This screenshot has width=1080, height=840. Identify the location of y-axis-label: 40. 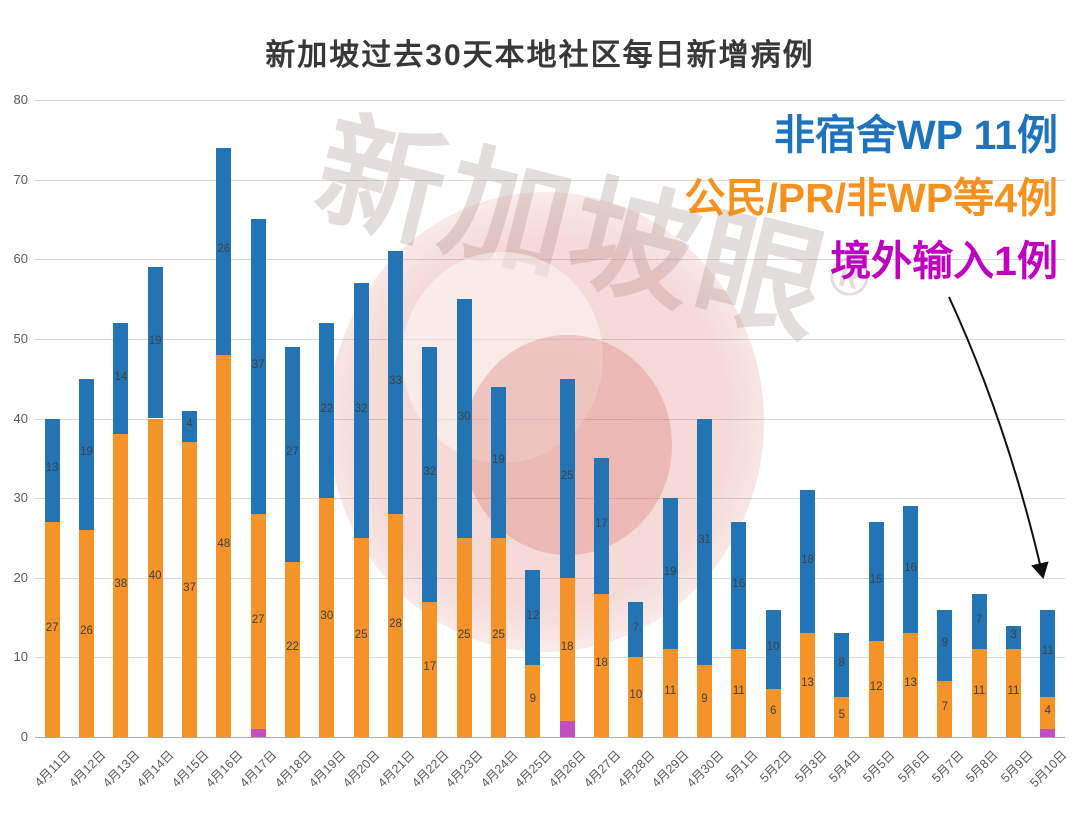
(20, 418).